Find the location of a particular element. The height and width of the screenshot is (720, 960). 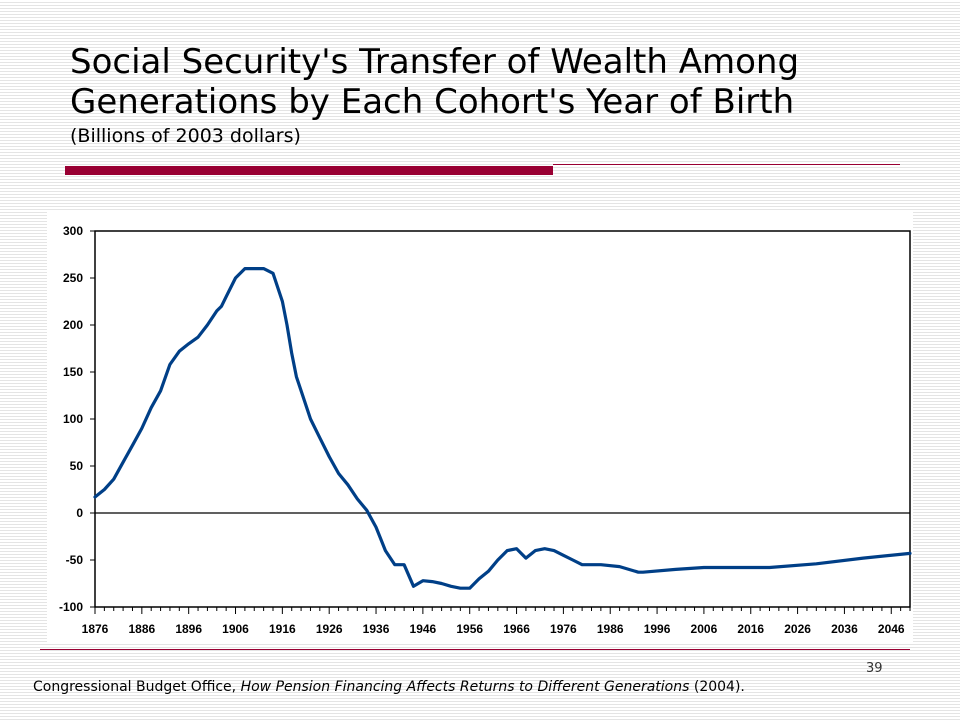

y-tick-label: 150 is located at coordinates (73, 372).